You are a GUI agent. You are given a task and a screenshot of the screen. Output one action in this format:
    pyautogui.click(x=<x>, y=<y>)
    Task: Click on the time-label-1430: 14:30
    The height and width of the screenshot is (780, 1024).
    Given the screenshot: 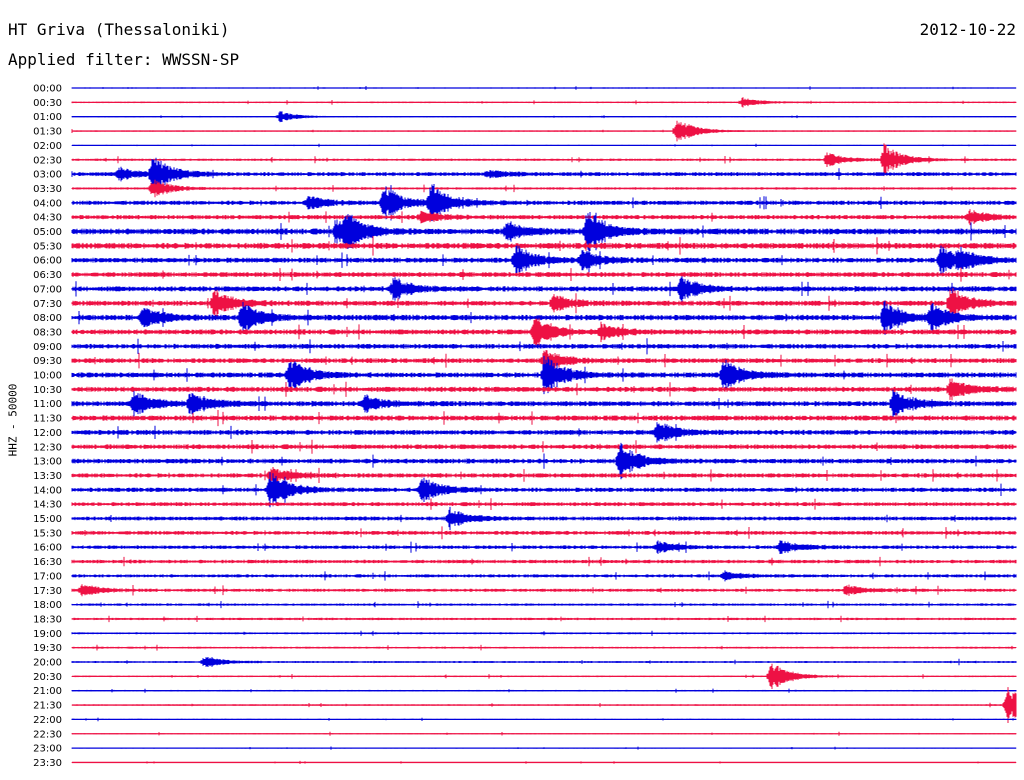 What is the action you would take?
    pyautogui.click(x=47, y=505)
    